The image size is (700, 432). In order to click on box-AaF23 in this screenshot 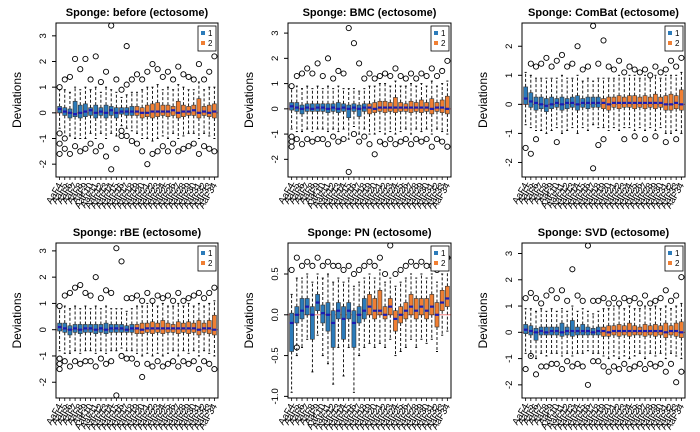, I will do `click(390, 291)`.